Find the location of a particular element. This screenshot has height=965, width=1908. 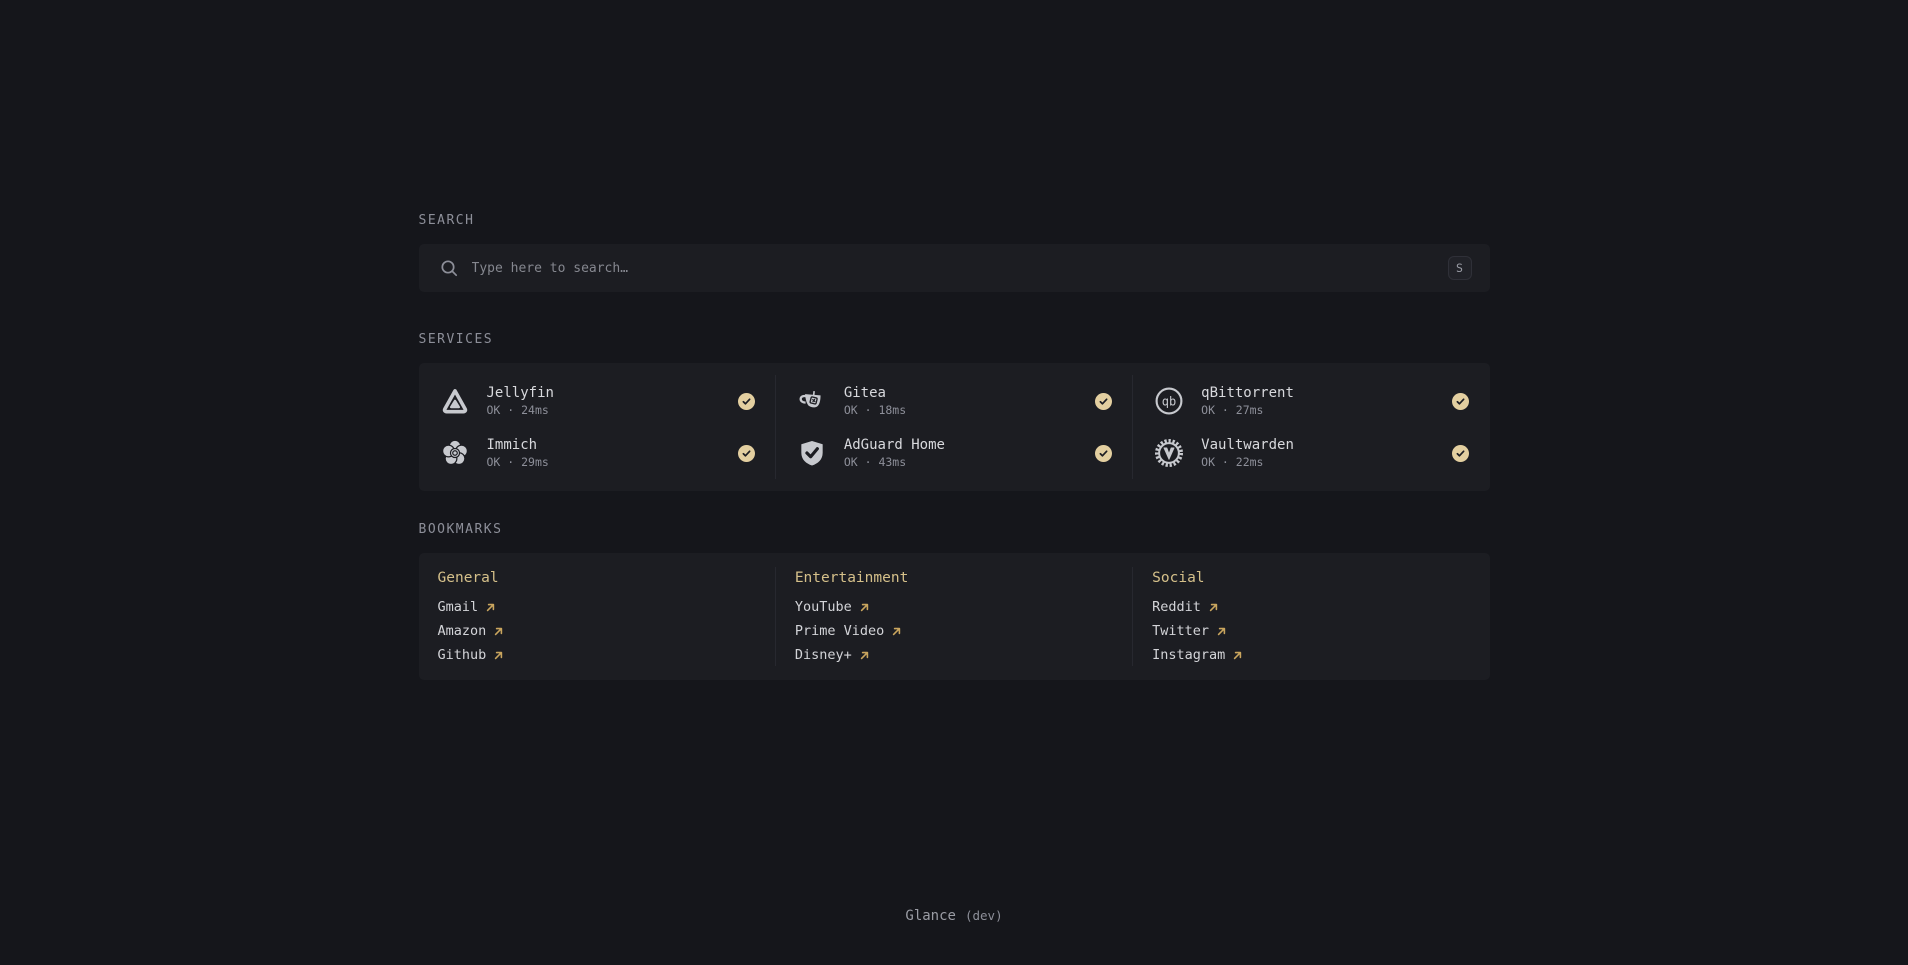

page-footer: Glance (dev) is located at coordinates (954, 916).